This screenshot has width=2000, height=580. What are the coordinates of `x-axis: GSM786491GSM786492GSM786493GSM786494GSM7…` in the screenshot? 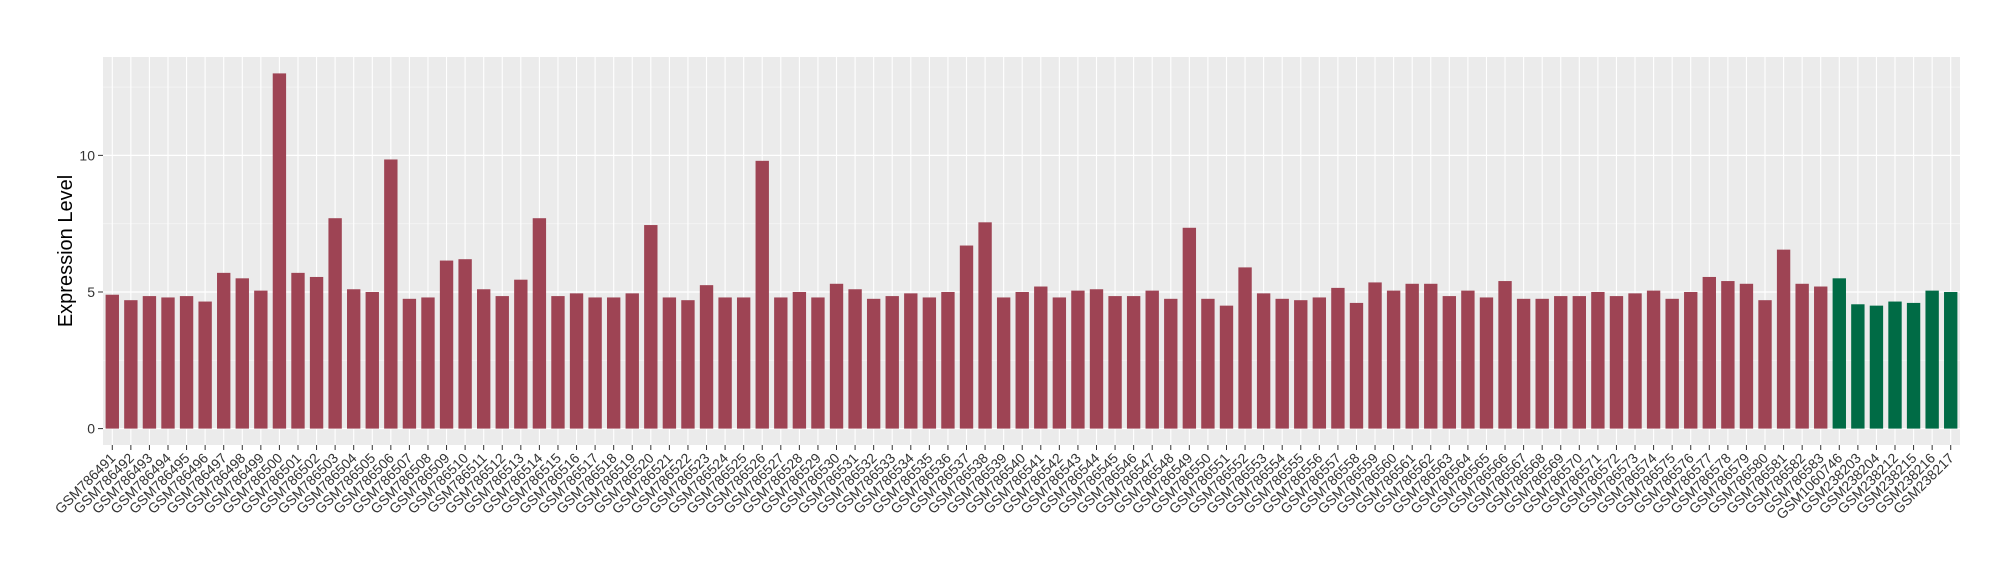 It's located at (1004, 483).